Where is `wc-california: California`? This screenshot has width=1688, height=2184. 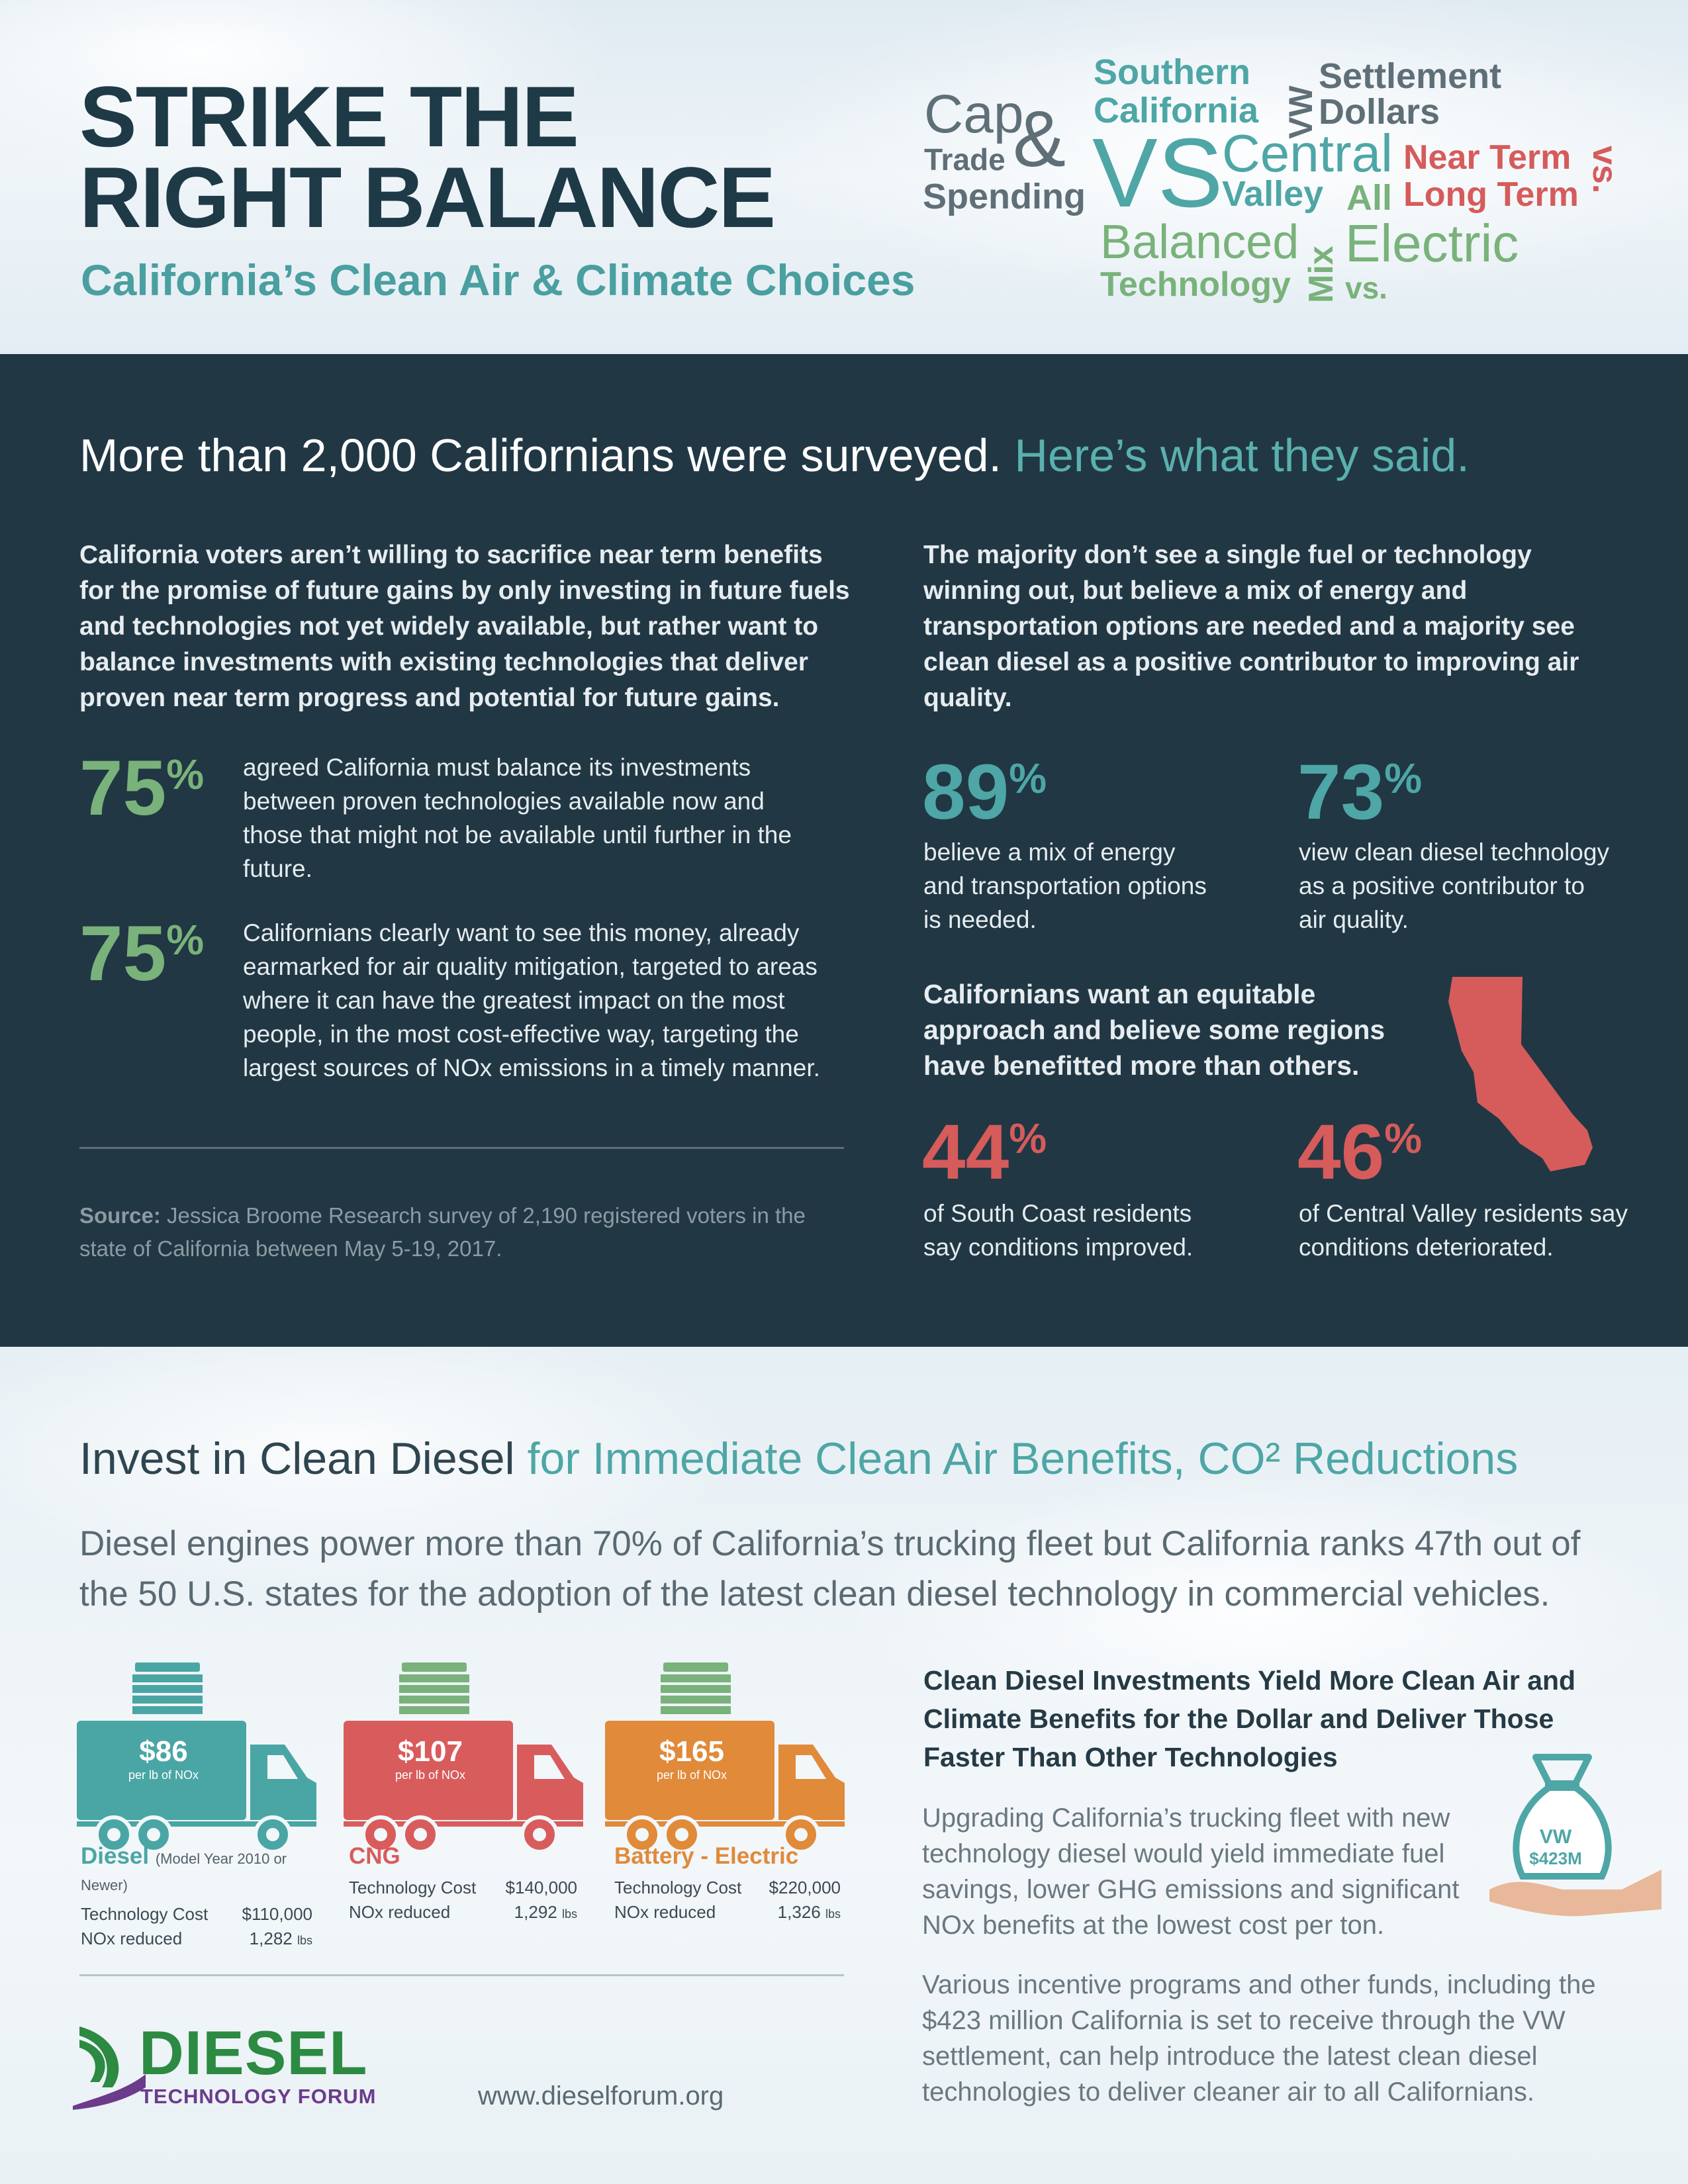 wc-california: California is located at coordinates (1176, 111).